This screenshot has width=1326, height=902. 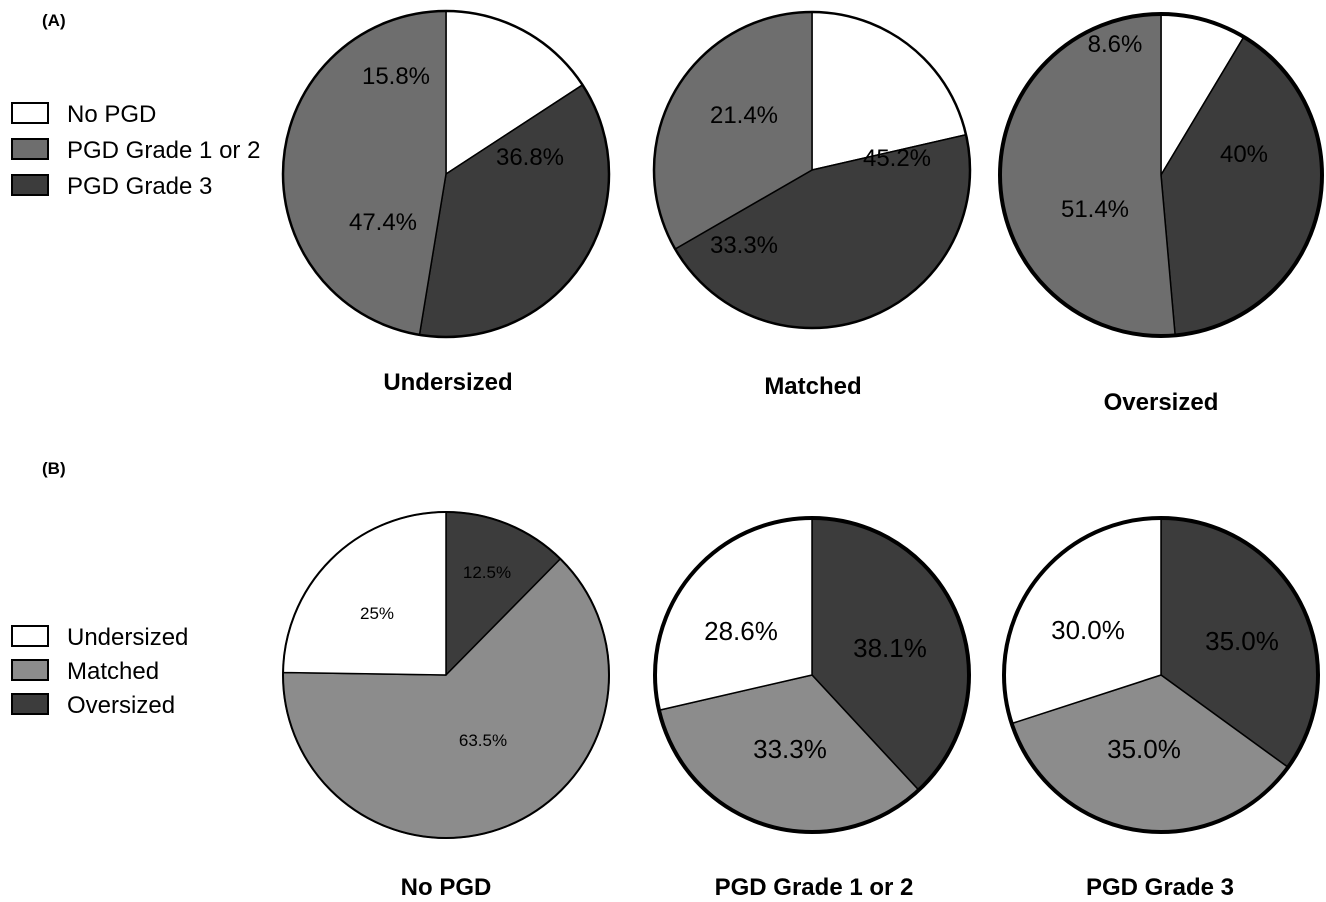 What do you see at coordinates (139, 186) in the screenshot?
I see `legend-a-label-pgd-grade-3: PGD Grade 3` at bounding box center [139, 186].